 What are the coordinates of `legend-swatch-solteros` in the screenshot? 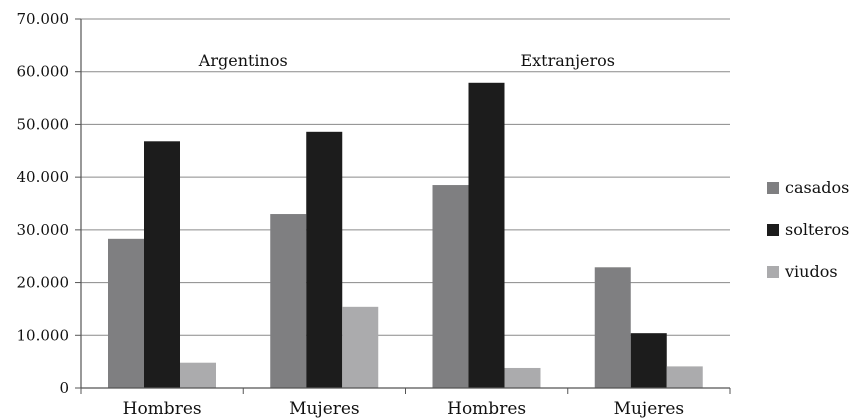 It's located at (773, 230).